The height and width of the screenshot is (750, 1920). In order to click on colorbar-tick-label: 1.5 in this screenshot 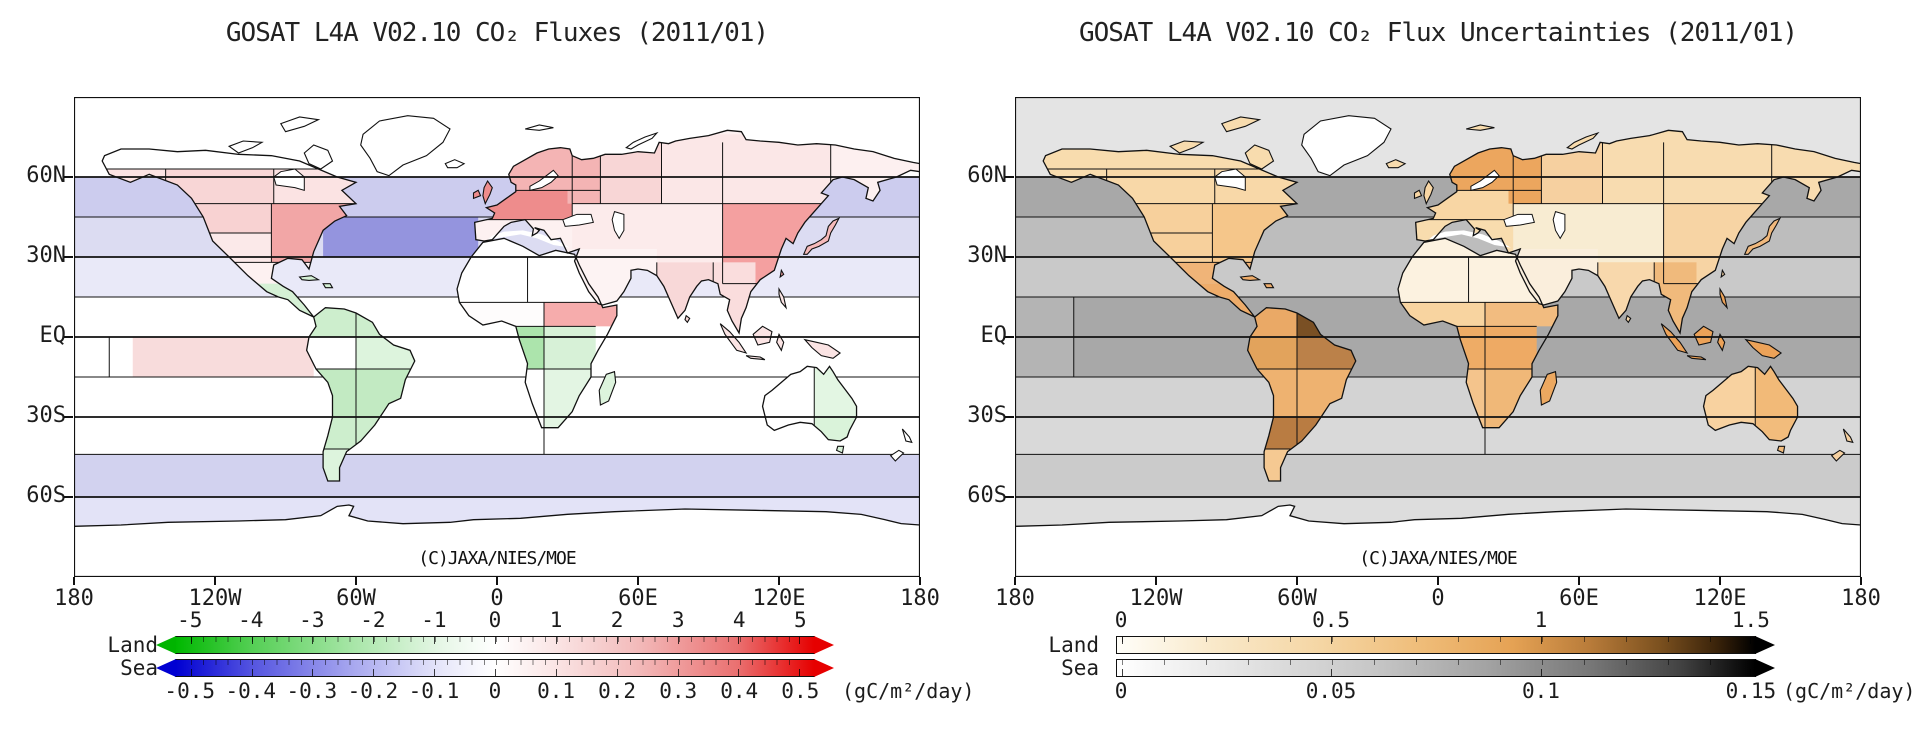, I will do `click(1750, 620)`.